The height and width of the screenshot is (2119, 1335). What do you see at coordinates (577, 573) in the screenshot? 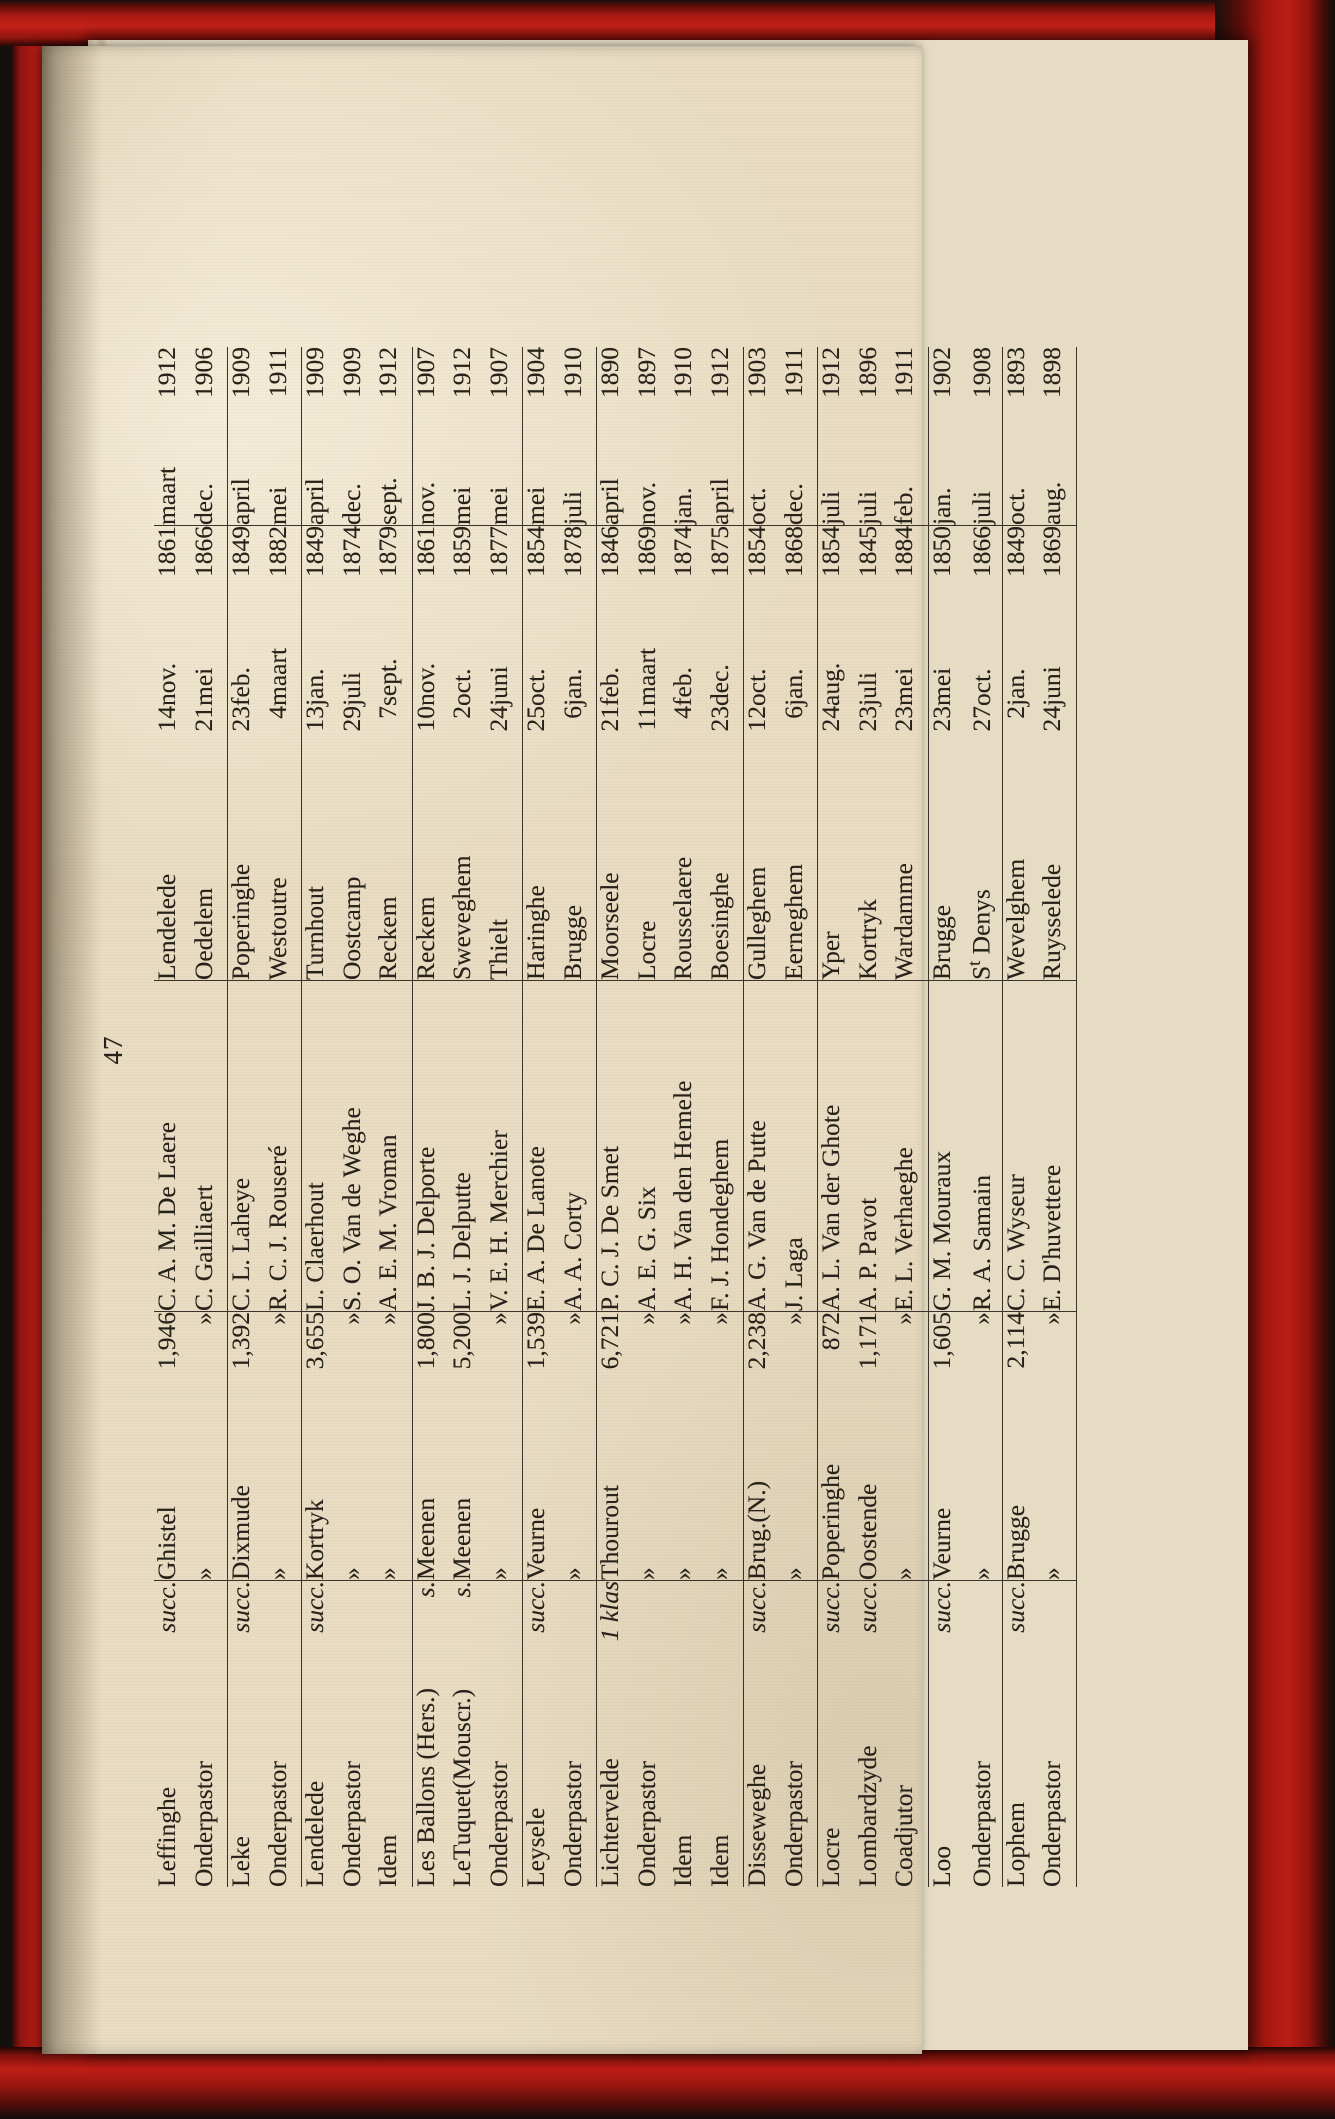
I see `cell-by: 1878` at bounding box center [577, 573].